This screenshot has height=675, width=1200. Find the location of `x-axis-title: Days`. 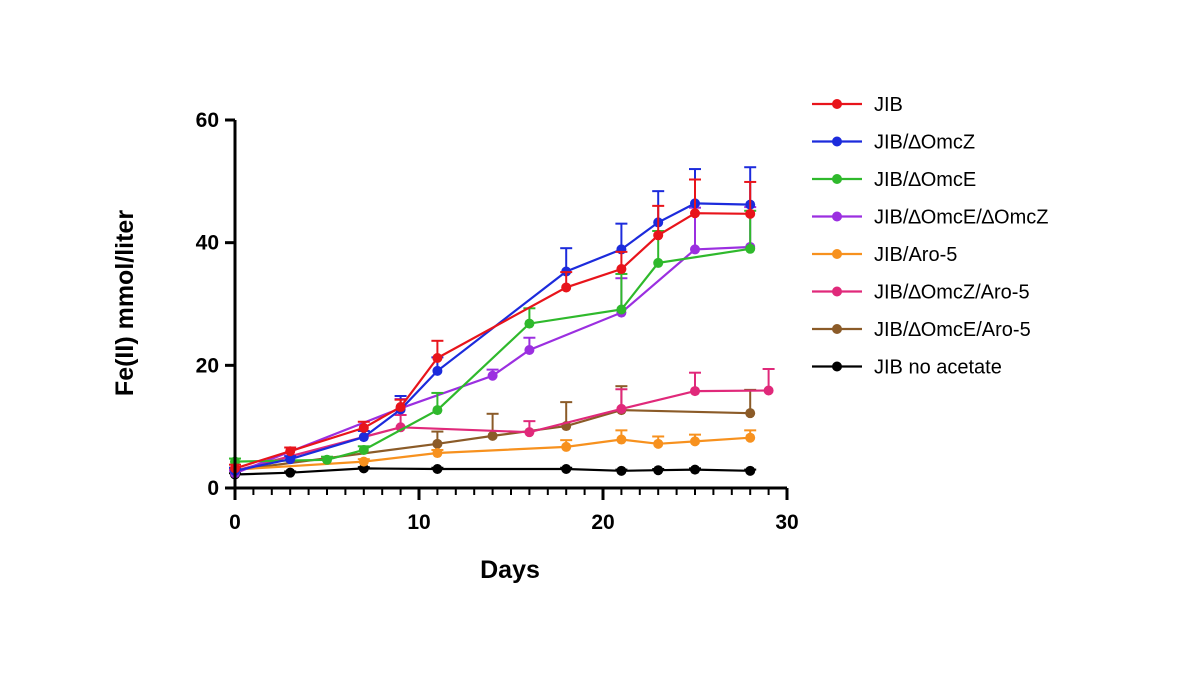

x-axis-title: Days is located at coordinates (510, 570).